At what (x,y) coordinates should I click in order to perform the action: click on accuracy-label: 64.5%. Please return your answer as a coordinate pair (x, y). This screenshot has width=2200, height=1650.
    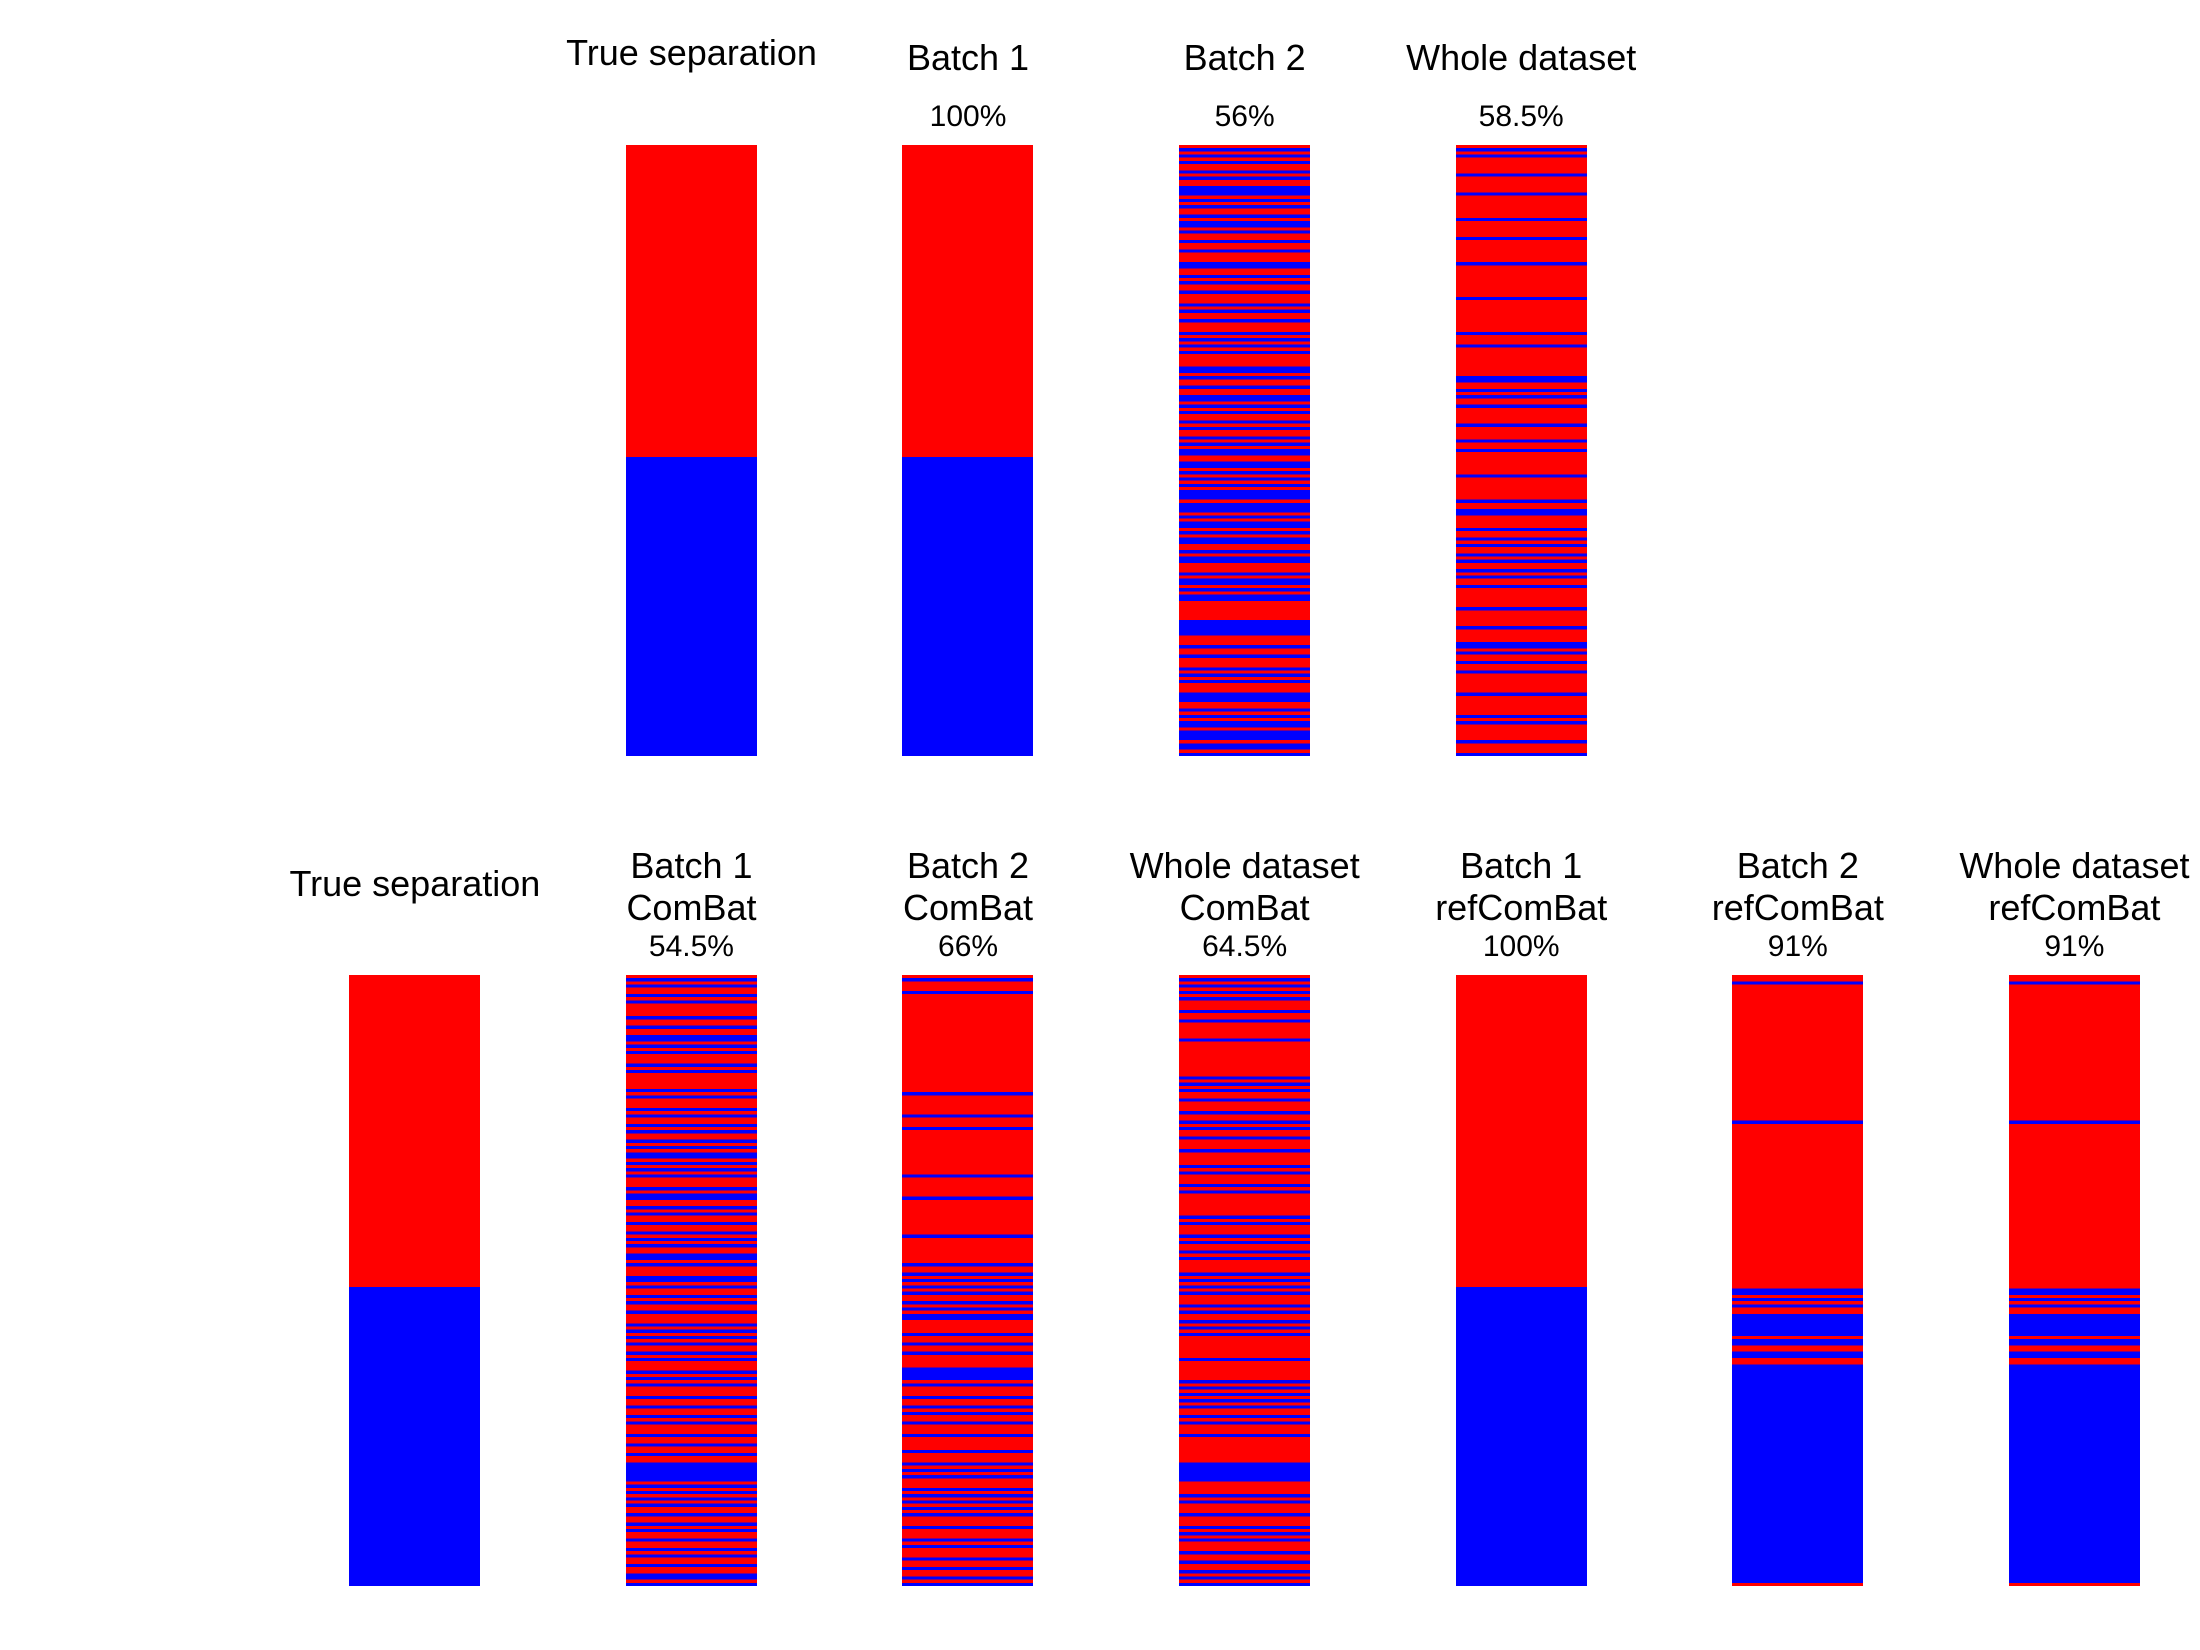
    Looking at the image, I should click on (1245, 946).